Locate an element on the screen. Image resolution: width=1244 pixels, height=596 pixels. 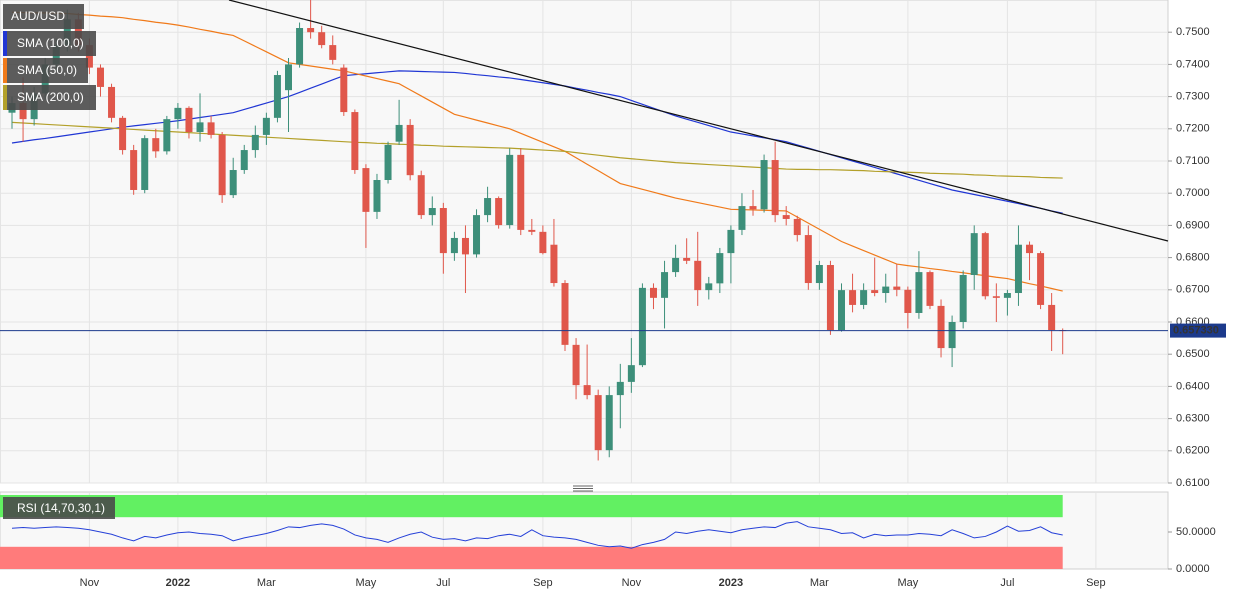
panel-handle is located at coordinates (583, 488).